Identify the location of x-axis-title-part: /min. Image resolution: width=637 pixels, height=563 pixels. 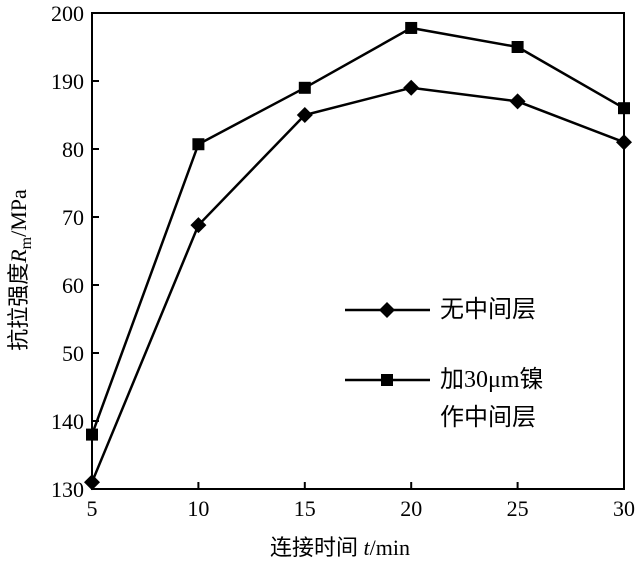
(390, 547).